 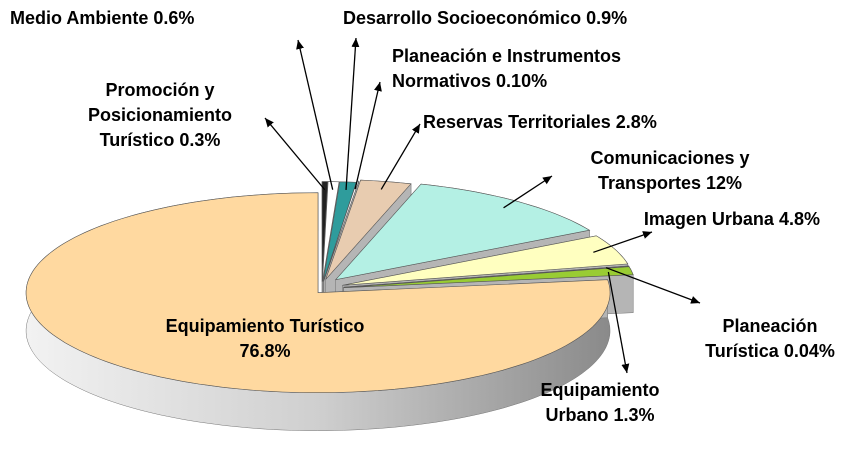 I want to click on category-label: Reservas Territoriales, so click(x=517, y=122).